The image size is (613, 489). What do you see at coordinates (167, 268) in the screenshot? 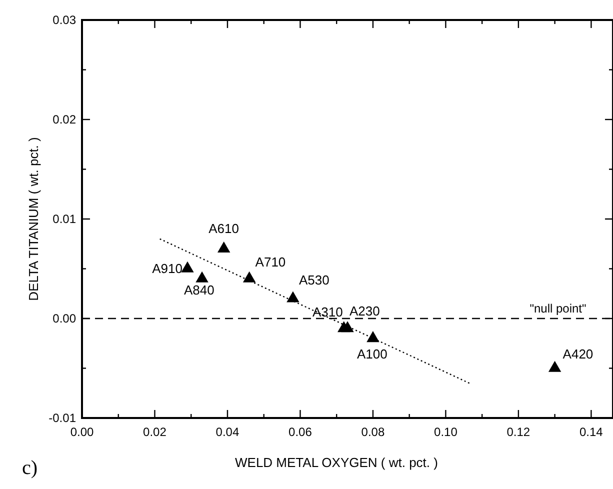
I see `annotation: A910` at bounding box center [167, 268].